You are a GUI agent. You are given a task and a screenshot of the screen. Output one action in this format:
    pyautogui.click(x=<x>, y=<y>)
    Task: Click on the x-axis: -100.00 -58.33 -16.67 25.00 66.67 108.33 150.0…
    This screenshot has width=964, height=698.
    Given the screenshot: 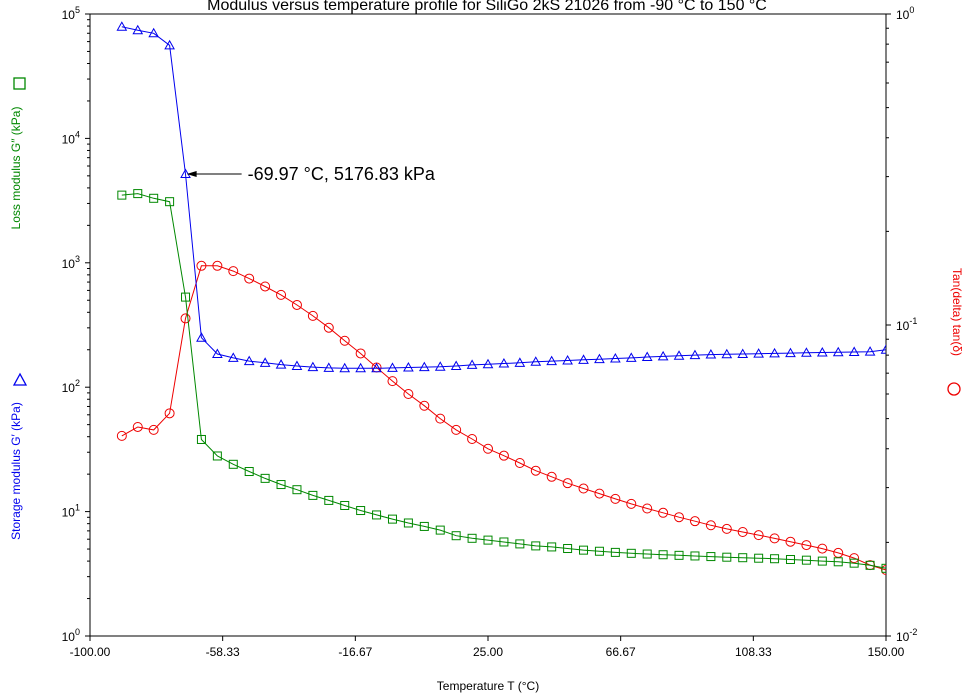 What is the action you would take?
    pyautogui.click(x=487, y=647)
    